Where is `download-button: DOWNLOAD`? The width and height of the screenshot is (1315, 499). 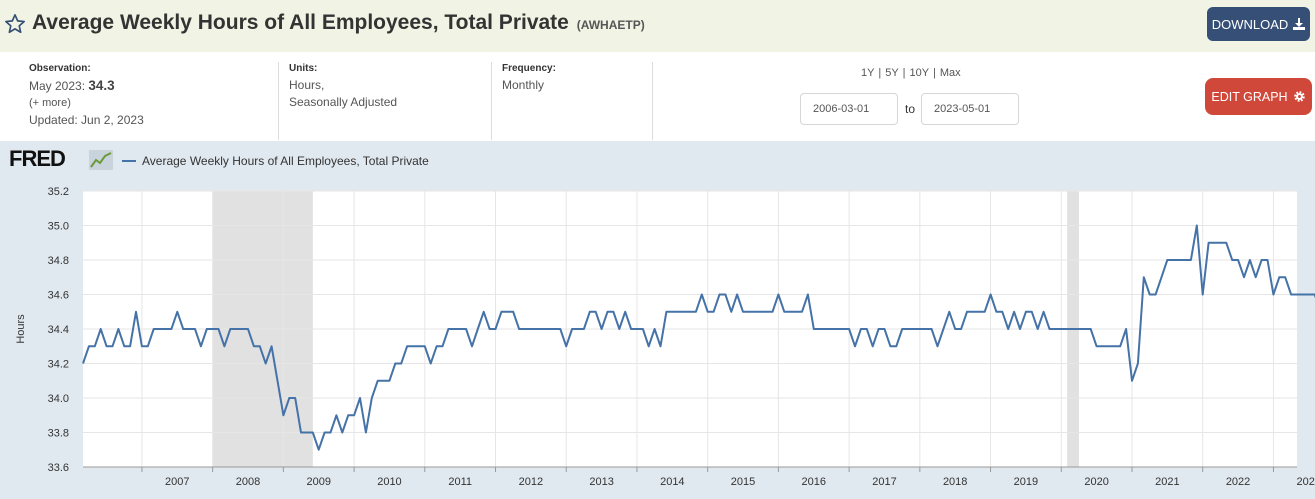
download-button: DOWNLOAD is located at coordinates (1258, 24).